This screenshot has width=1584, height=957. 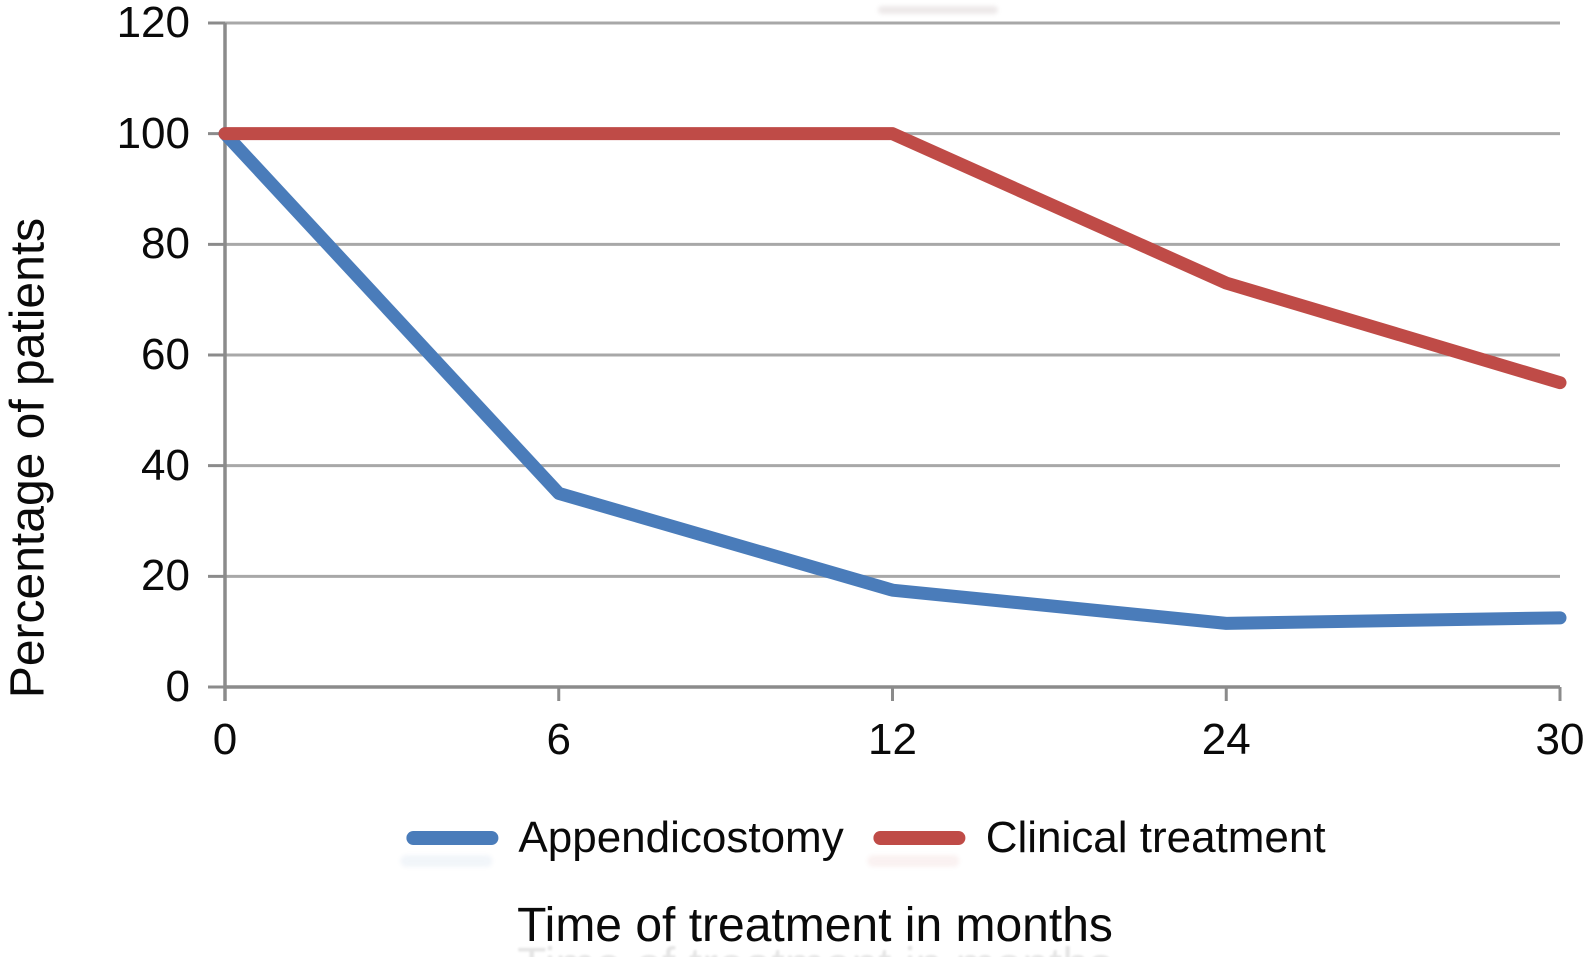 I want to click on legend: Appendicostomy Clinical treatment, so click(x=866, y=837).